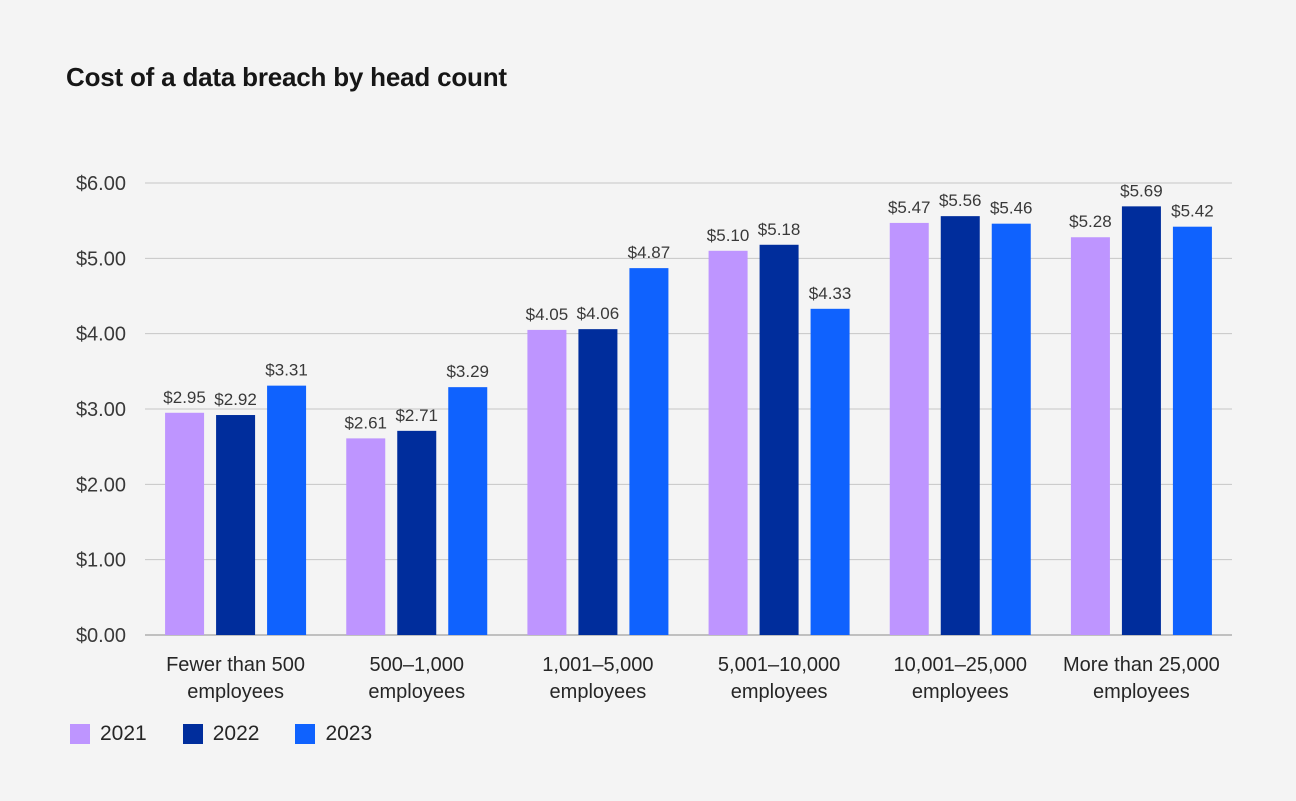 The image size is (1296, 801). What do you see at coordinates (235, 665) in the screenshot?
I see `x-tick-label: Fewer than 500` at bounding box center [235, 665].